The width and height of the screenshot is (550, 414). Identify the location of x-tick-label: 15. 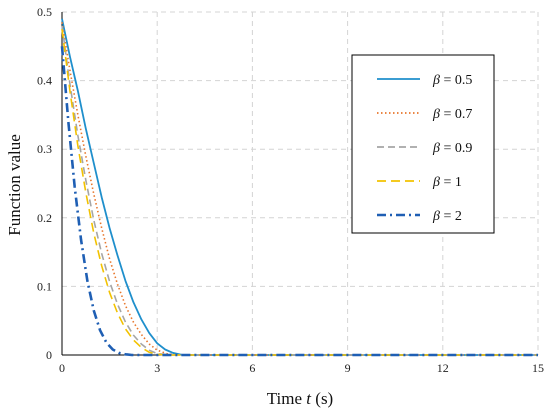
(538, 368).